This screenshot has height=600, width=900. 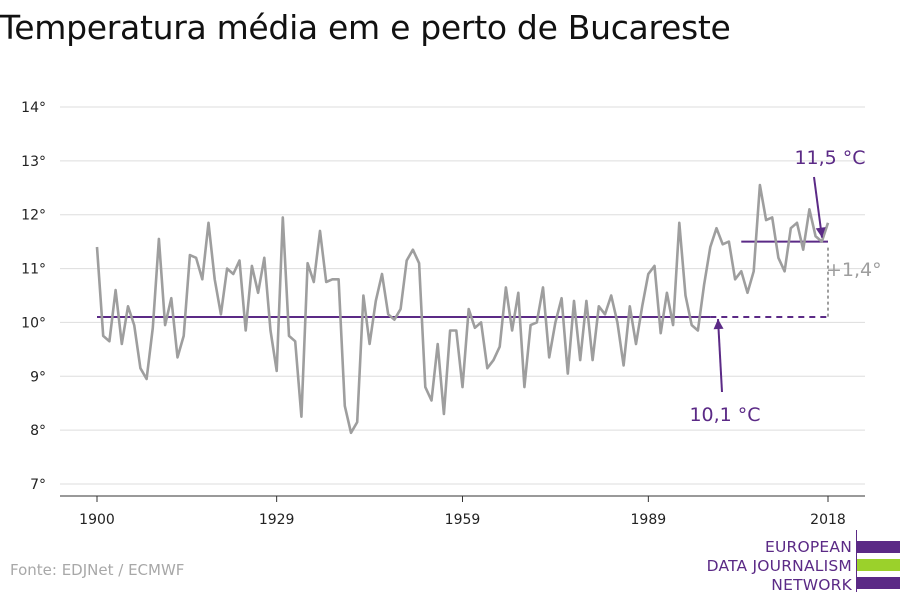 I want to click on y-tick-label: 11°, so click(x=33, y=270).